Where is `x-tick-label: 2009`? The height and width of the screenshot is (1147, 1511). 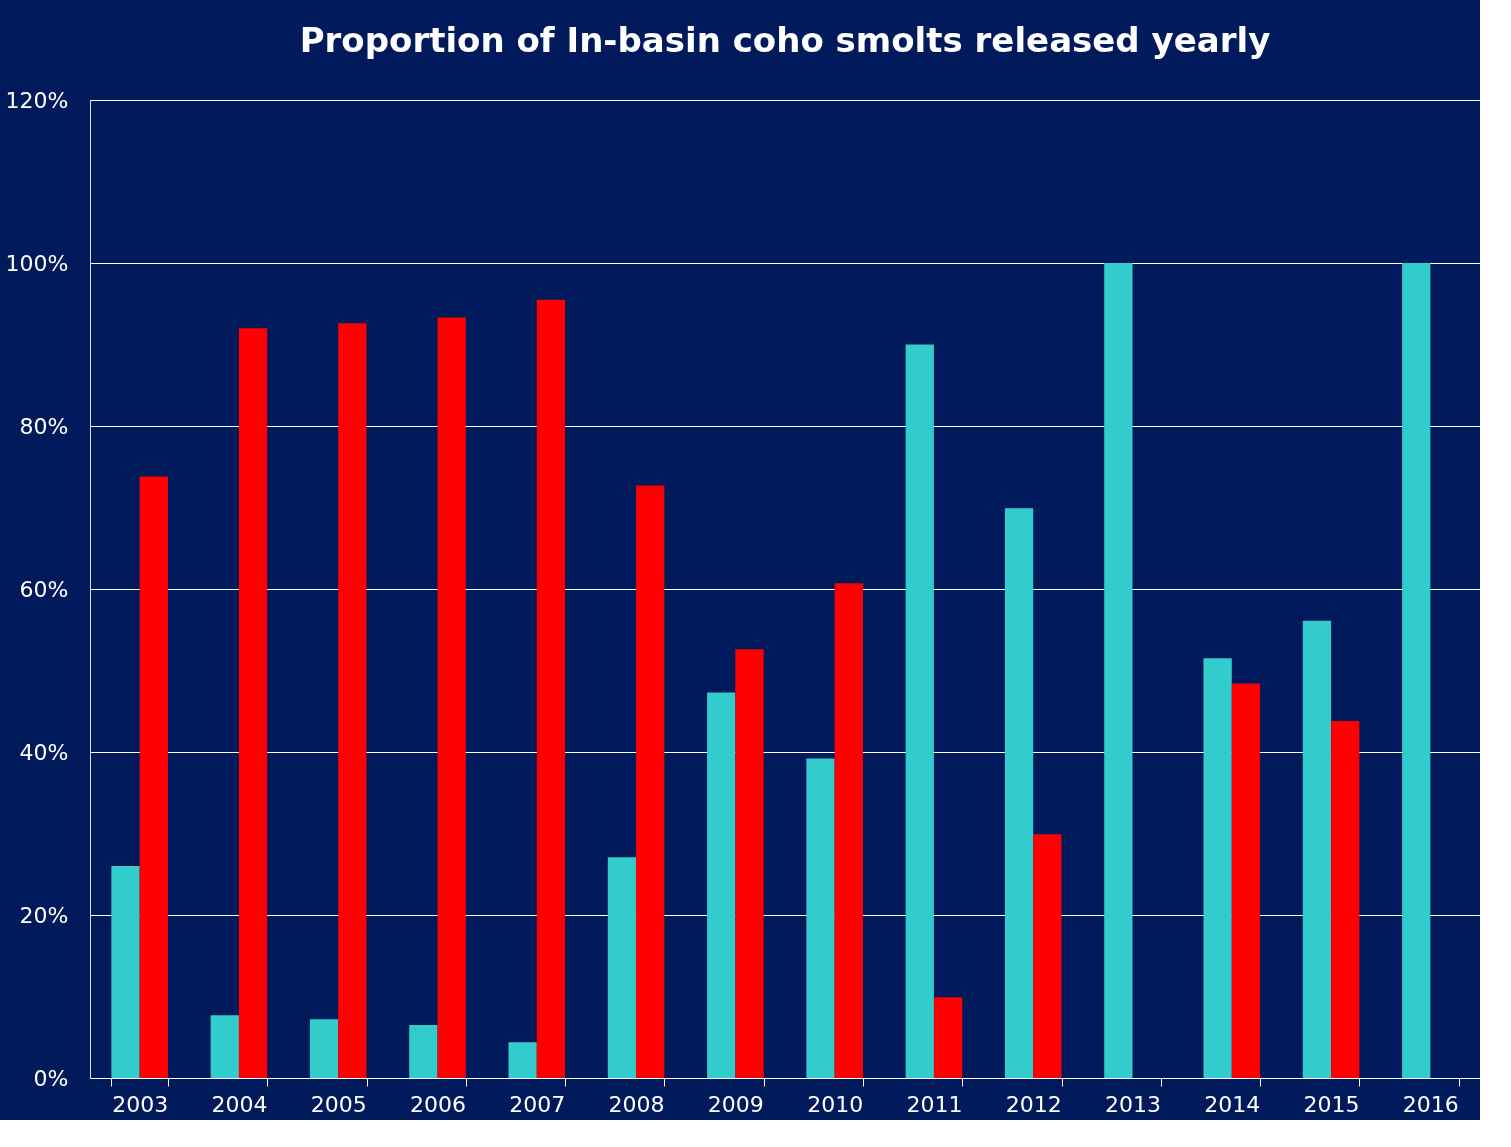
x-tick-label: 2009 is located at coordinates (735, 1104).